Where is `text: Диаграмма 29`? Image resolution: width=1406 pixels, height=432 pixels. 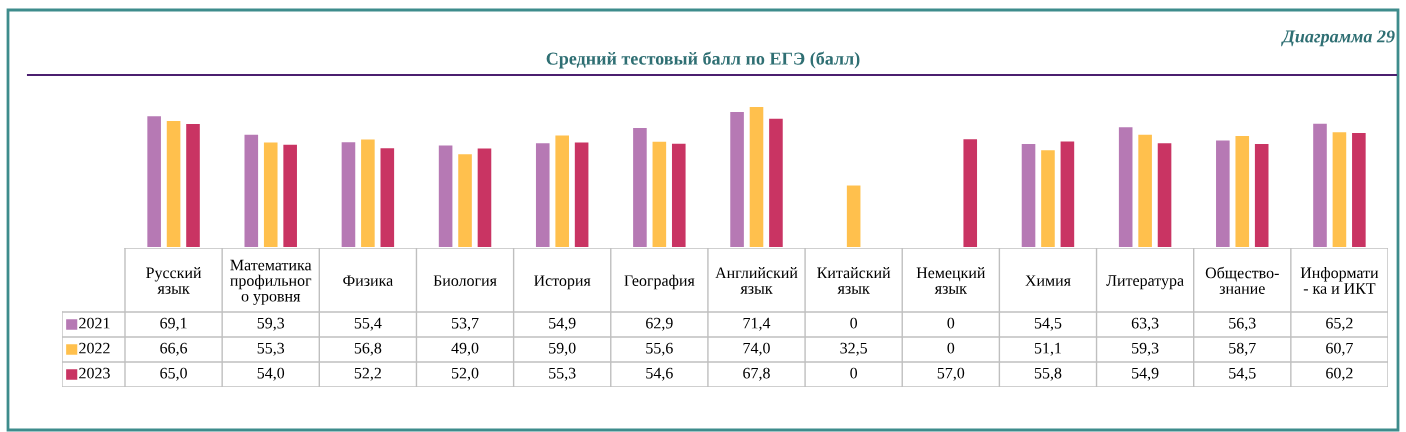
text: Диаграмма 29 is located at coordinates (1338, 38).